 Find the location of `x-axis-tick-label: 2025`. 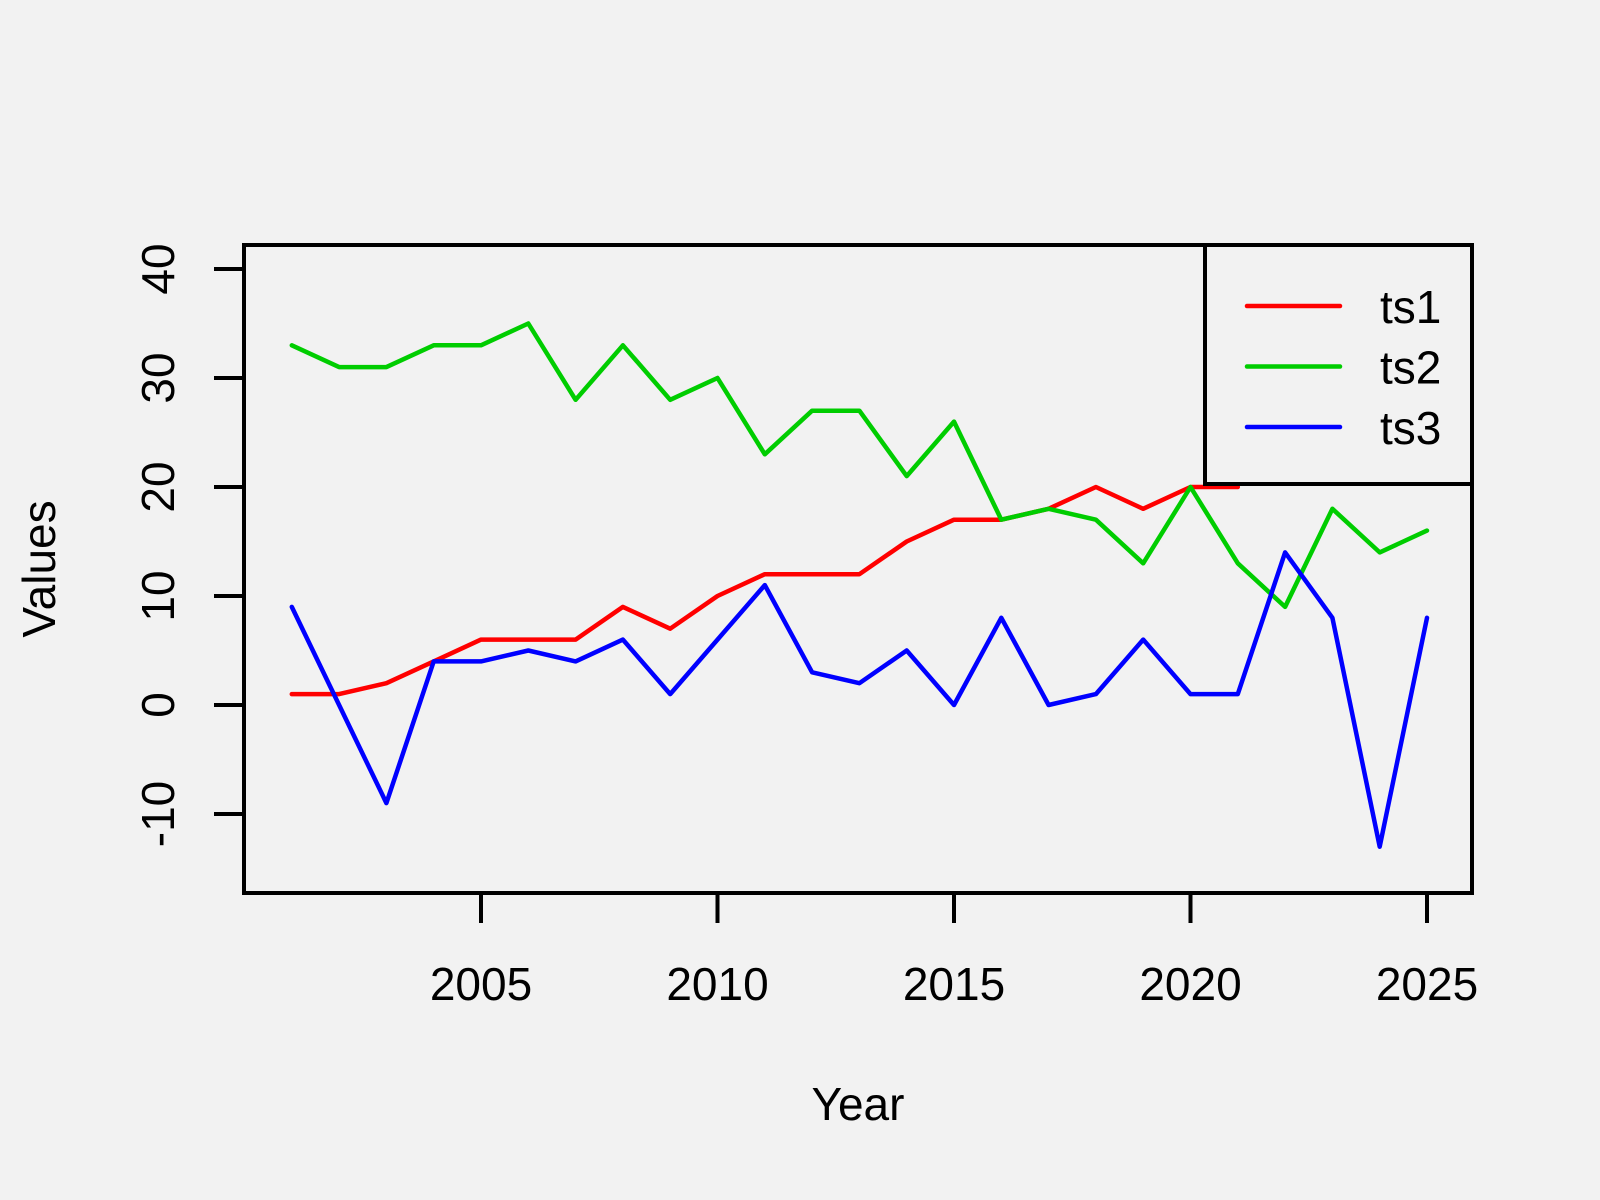

x-axis-tick-label: 2025 is located at coordinates (1427, 984).